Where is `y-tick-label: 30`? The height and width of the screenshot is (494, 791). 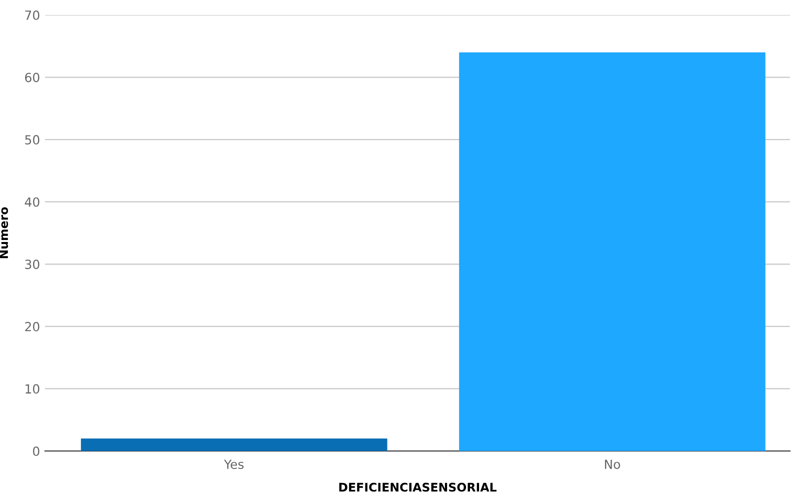
y-tick-label: 30 is located at coordinates (32, 265).